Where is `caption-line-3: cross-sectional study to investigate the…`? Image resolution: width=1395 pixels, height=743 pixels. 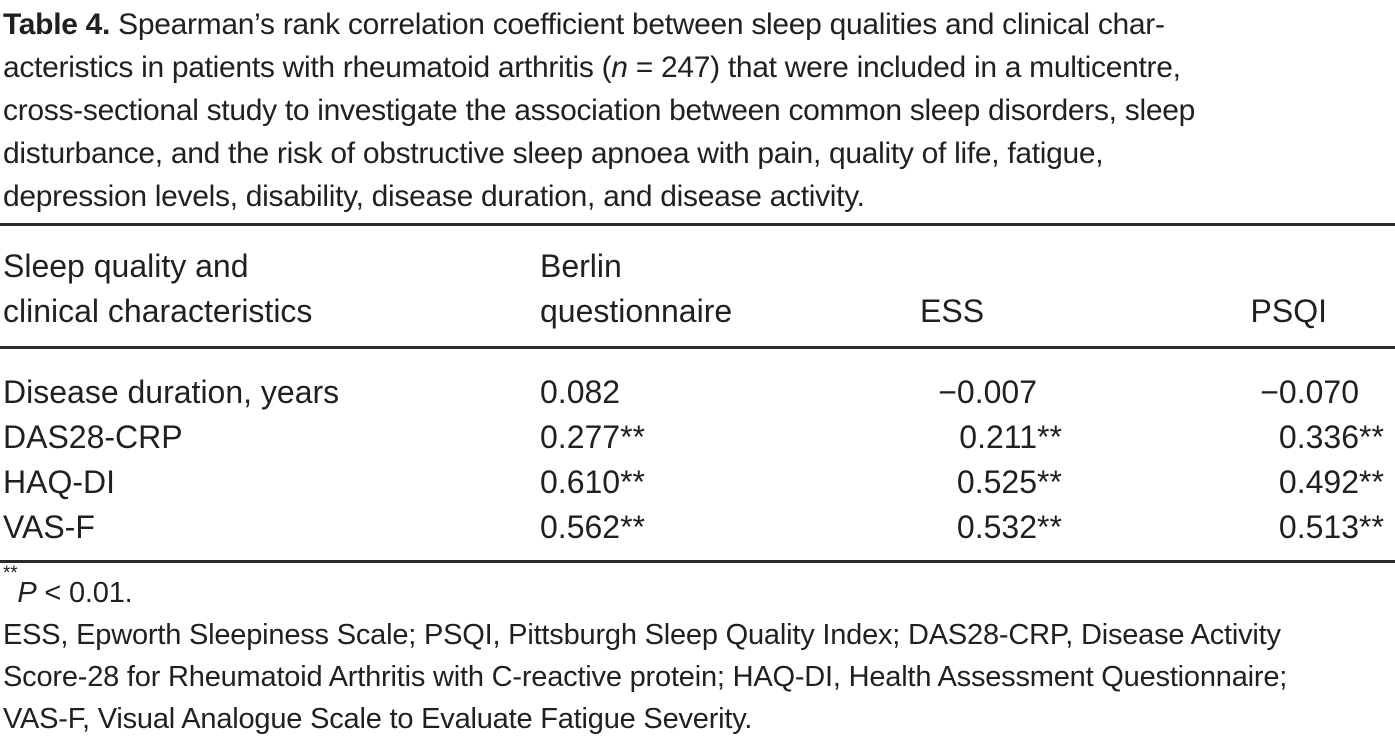 caption-line-3: cross-sectional study to investigate the… is located at coordinates (699, 110).